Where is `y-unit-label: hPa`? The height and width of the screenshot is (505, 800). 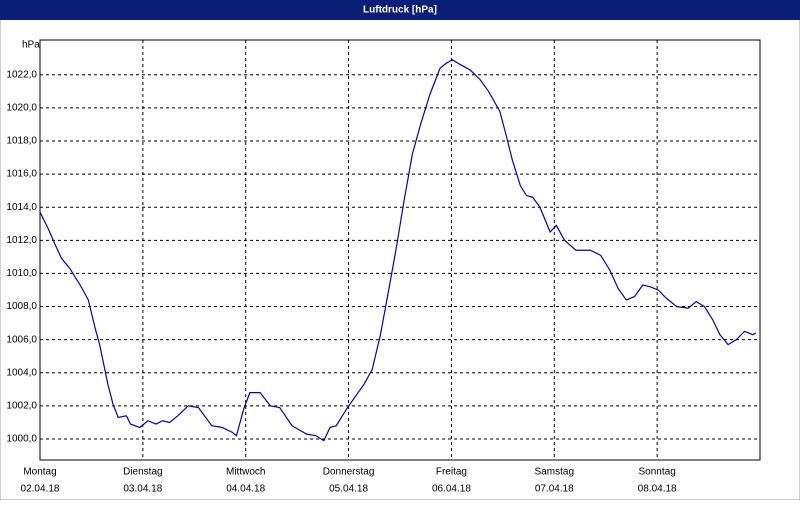 y-unit-label: hPa is located at coordinates (31, 45).